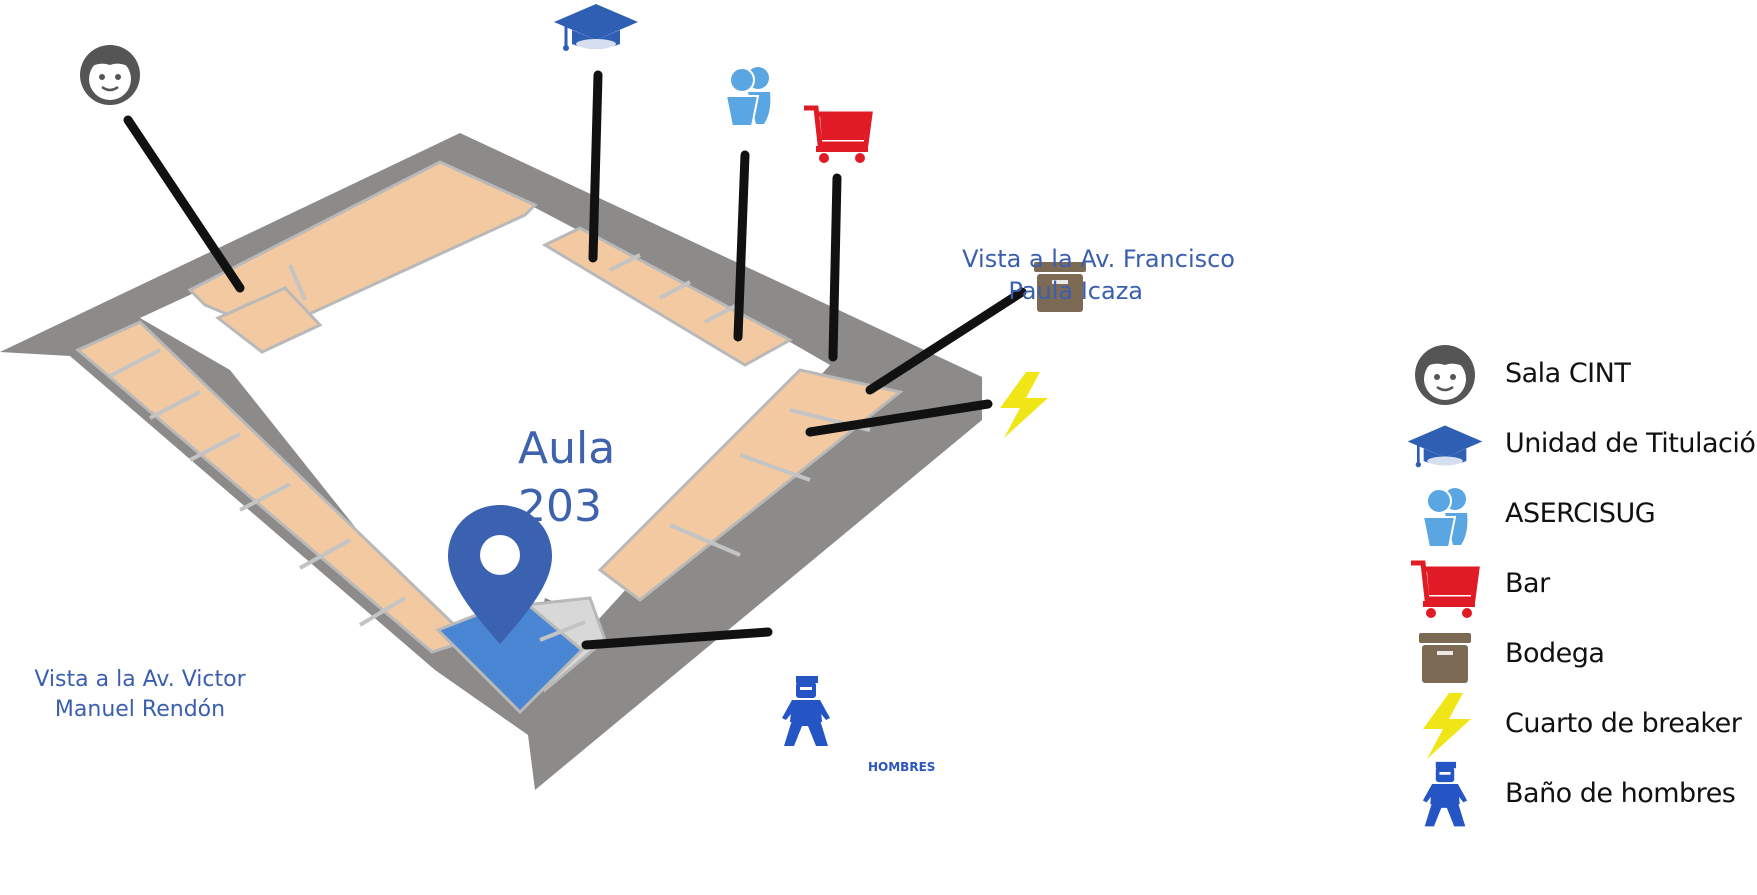  I want to click on box-icon, so click(1445, 658).